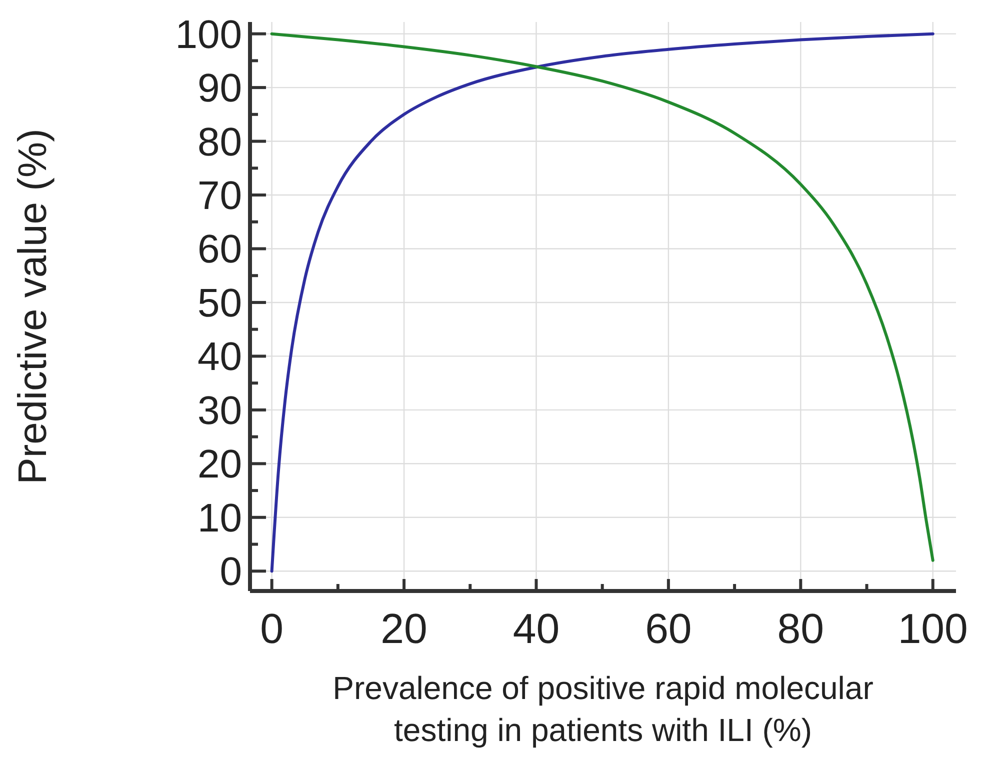 This screenshot has height=781, width=994. Describe the element at coordinates (668, 628) in the screenshot. I see `x-tick-label: 60` at that location.